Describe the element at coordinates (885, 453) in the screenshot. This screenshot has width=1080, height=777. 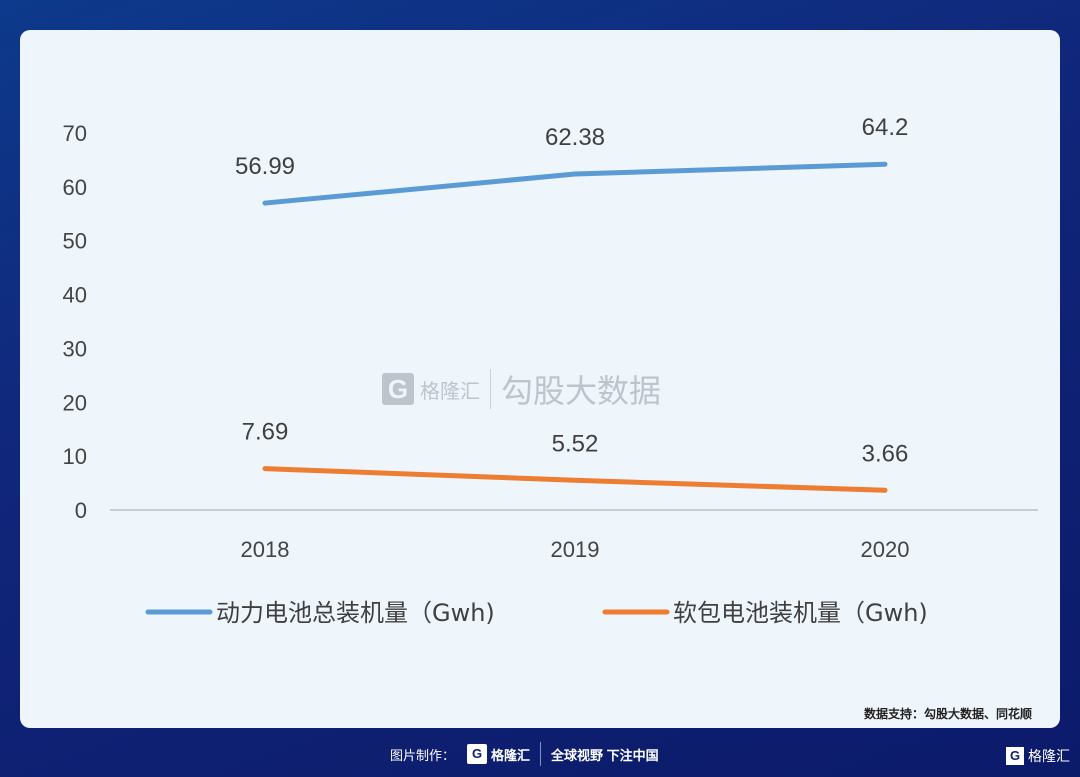
I see `data-label: 3.66` at that location.